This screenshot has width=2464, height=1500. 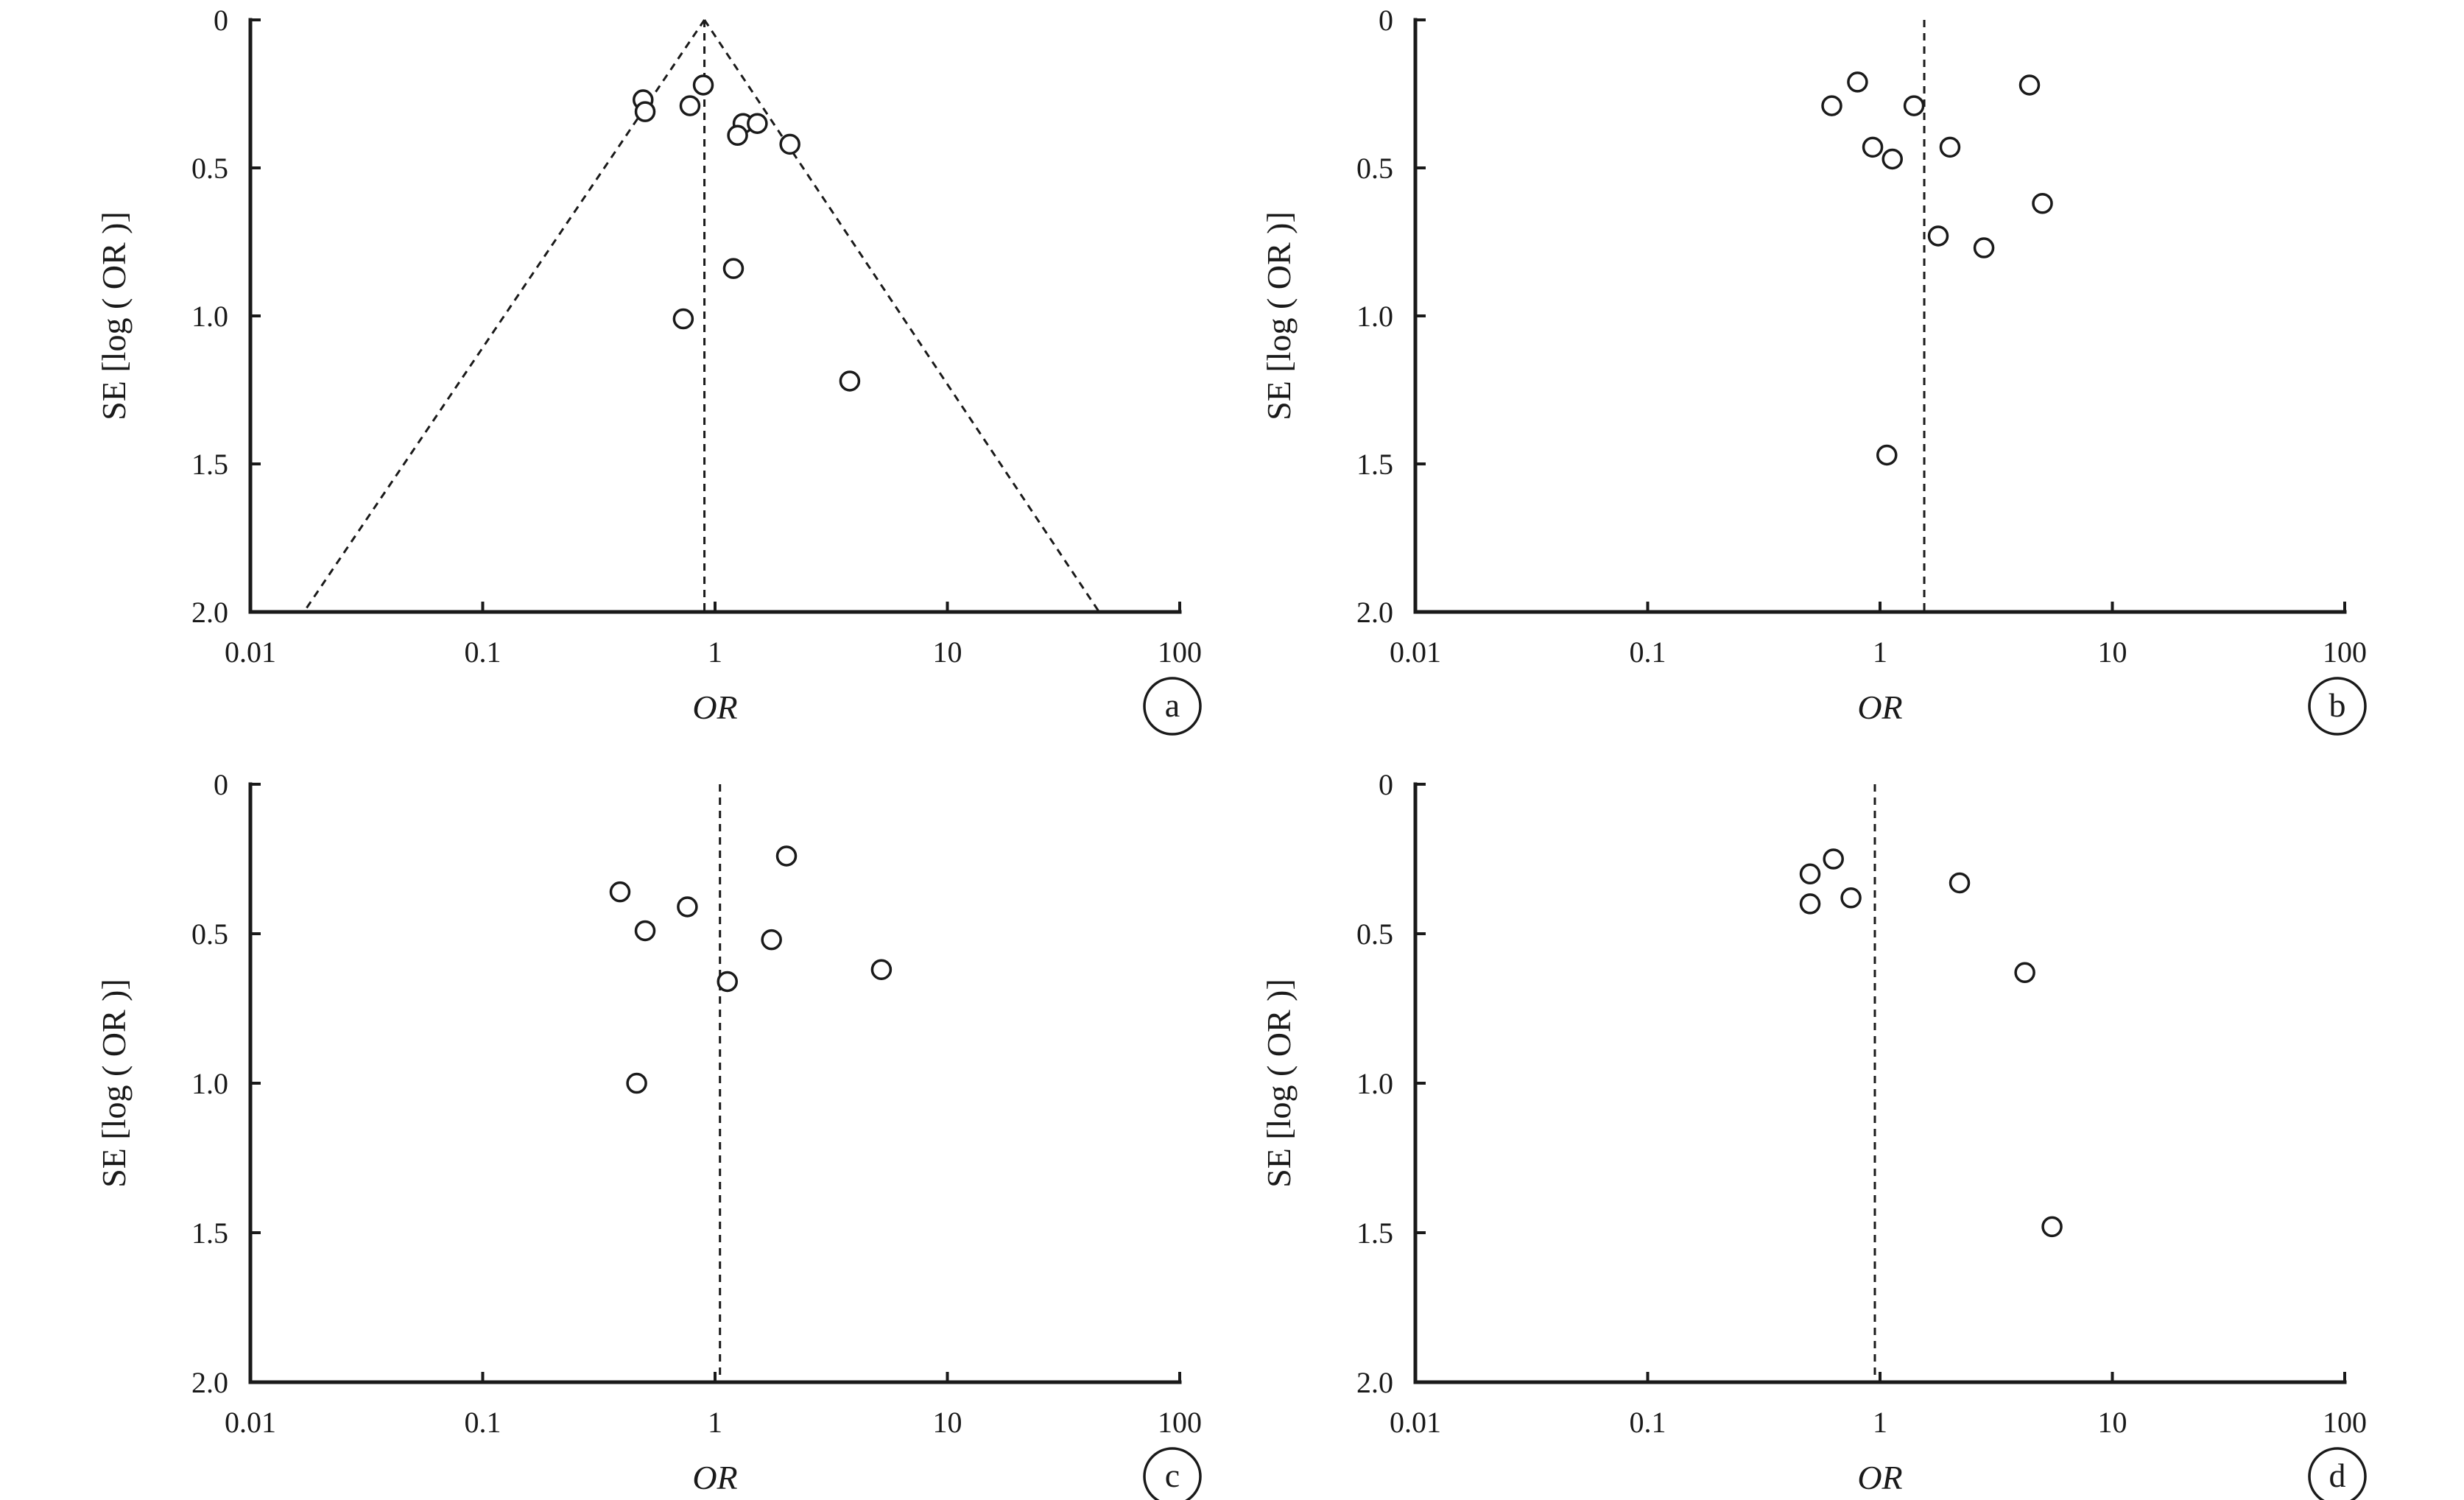 I want to click on panel-label: d, so click(x=2337, y=1476).